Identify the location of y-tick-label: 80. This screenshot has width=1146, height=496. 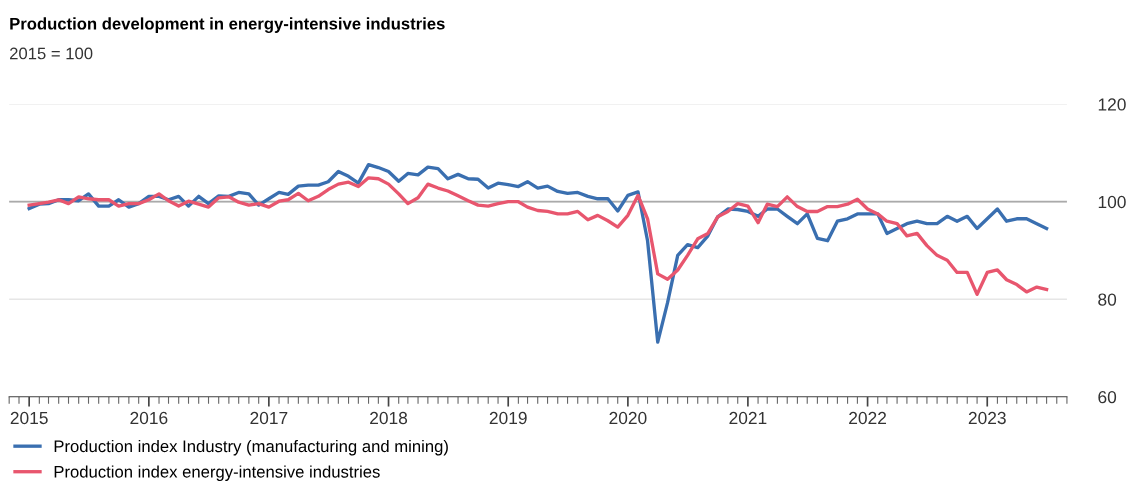
(1107, 299).